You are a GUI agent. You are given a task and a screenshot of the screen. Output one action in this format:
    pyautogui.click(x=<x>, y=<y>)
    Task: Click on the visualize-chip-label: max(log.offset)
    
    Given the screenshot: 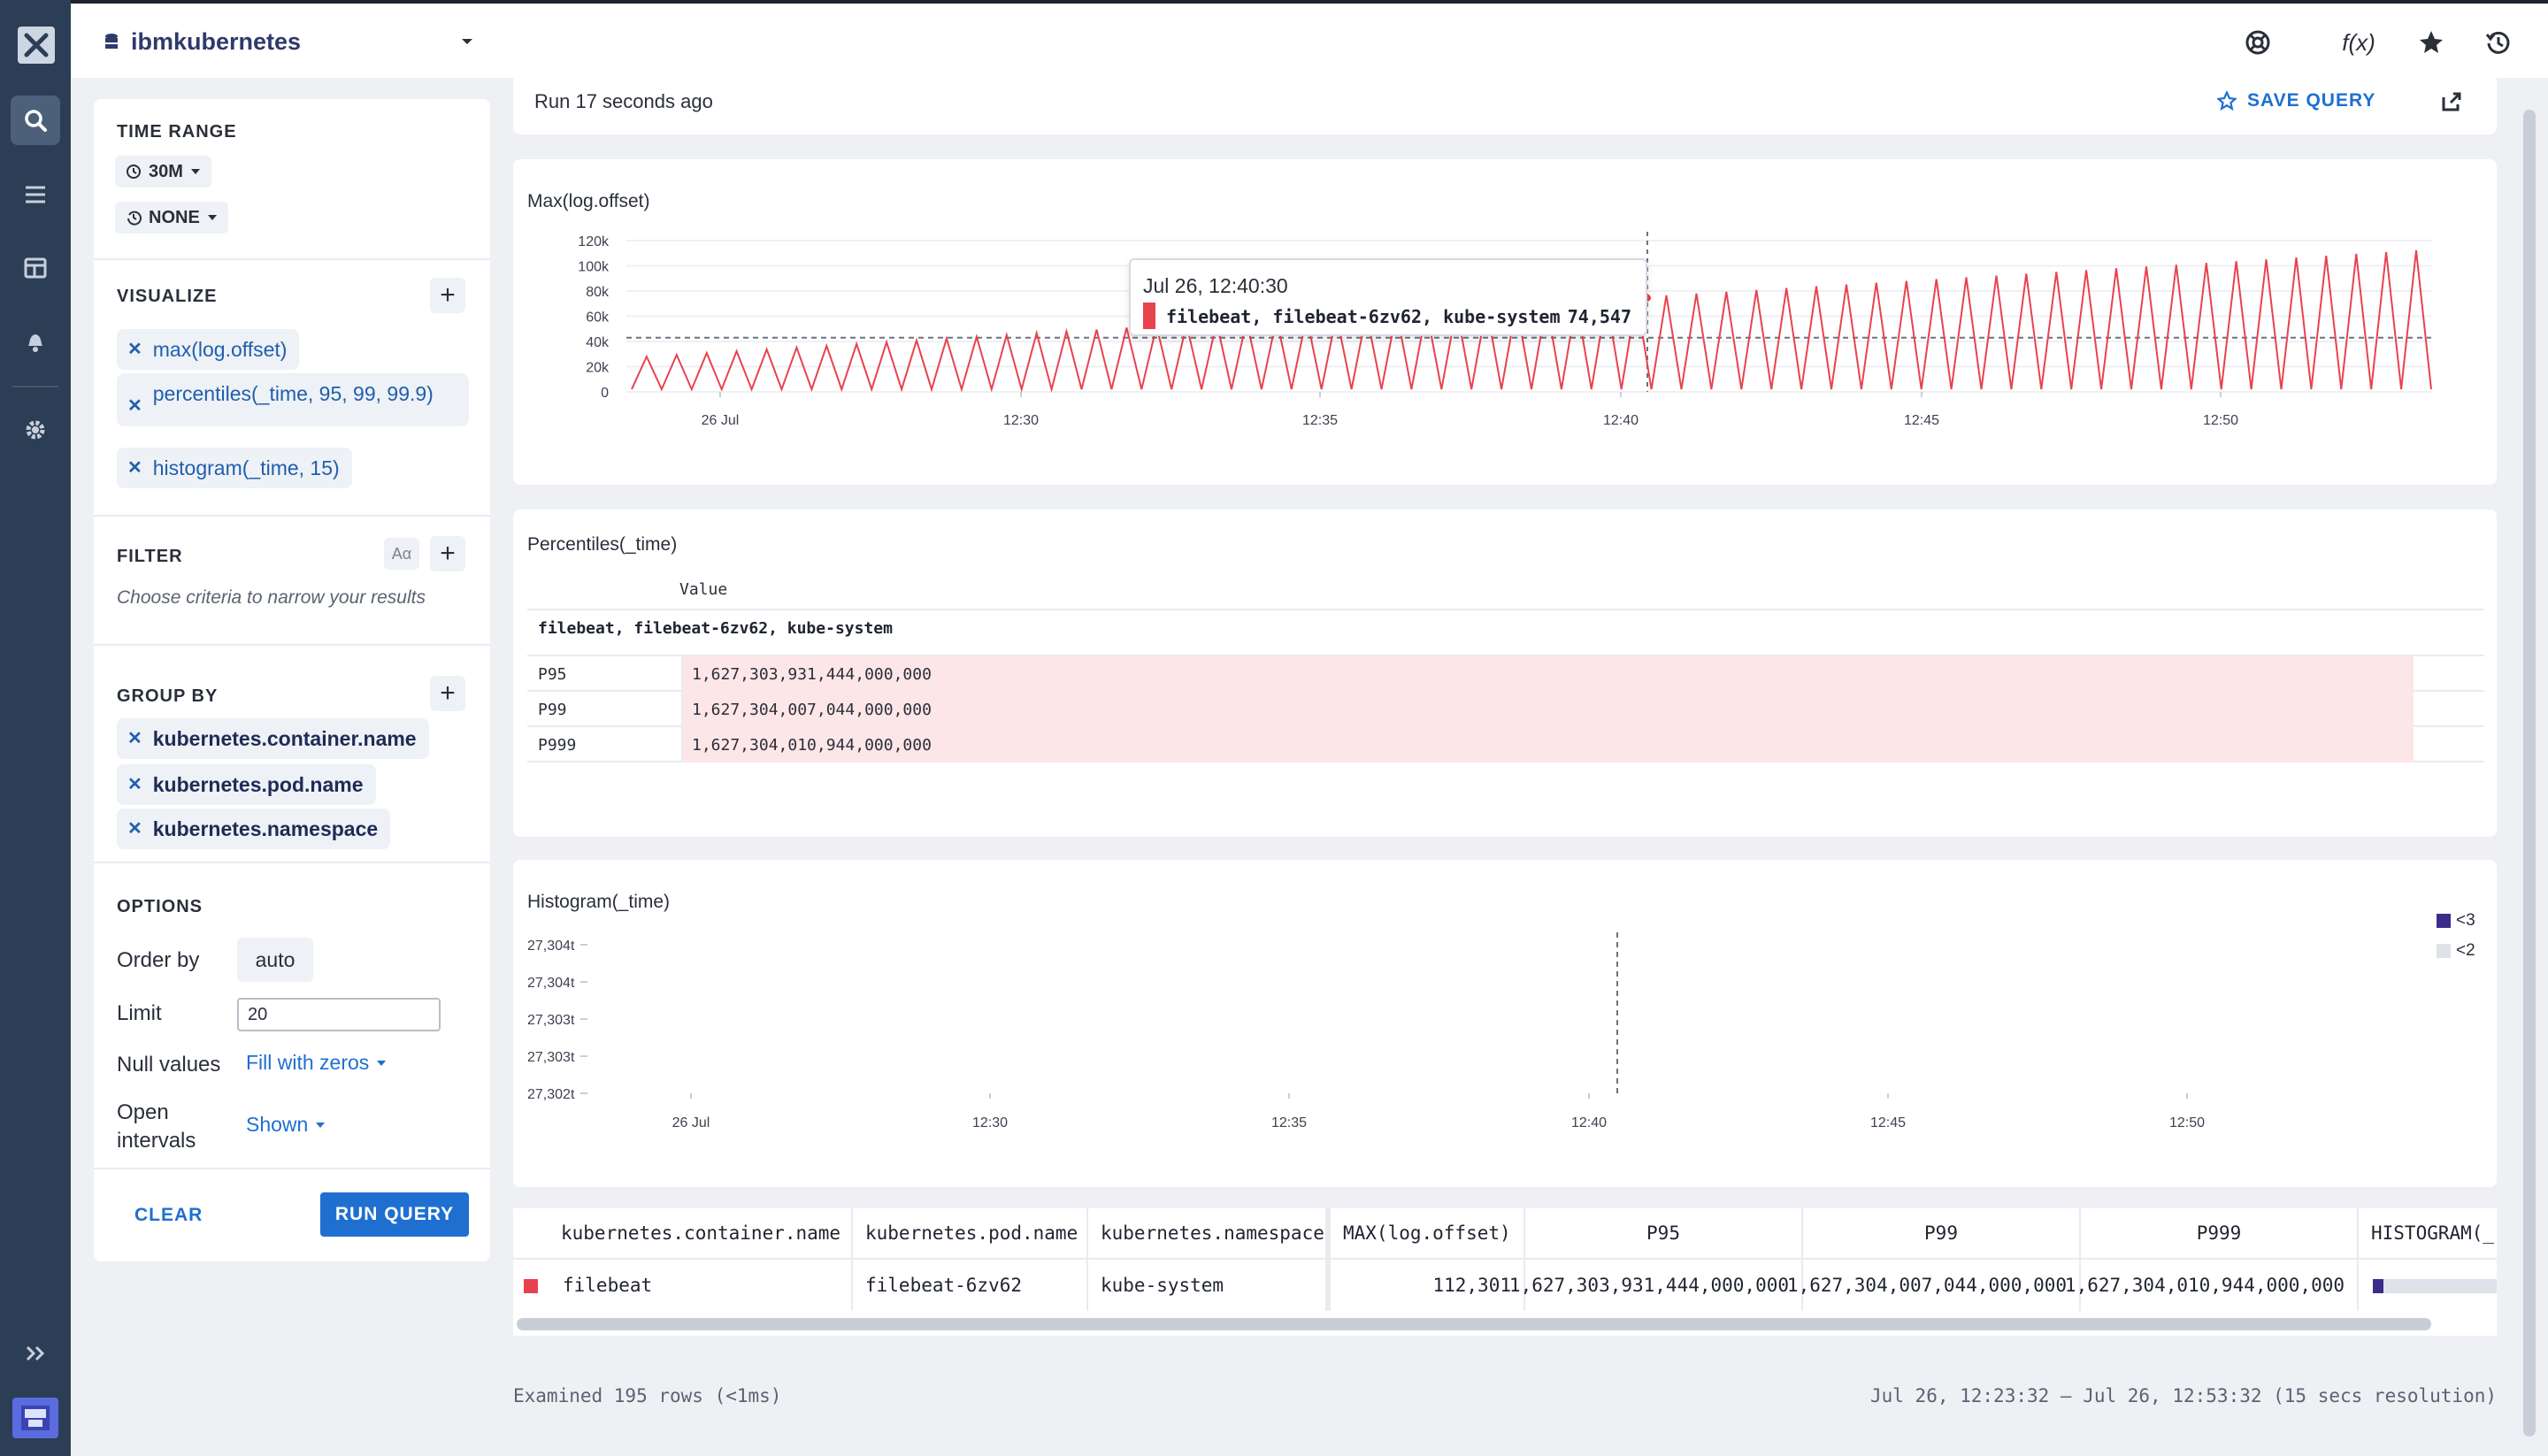 What is the action you would take?
    pyautogui.click(x=220, y=349)
    